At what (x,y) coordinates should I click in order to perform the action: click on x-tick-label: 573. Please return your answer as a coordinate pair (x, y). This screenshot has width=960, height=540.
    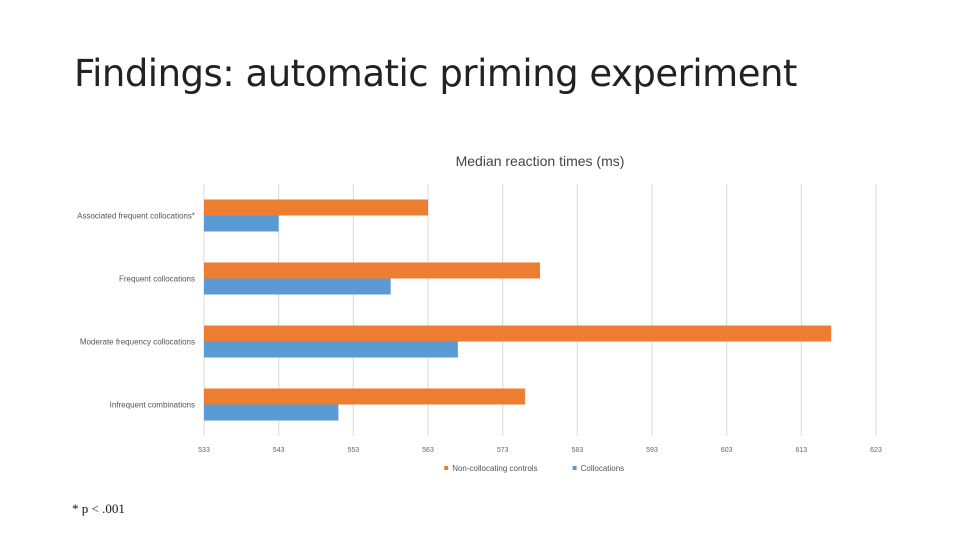
    Looking at the image, I should click on (503, 450).